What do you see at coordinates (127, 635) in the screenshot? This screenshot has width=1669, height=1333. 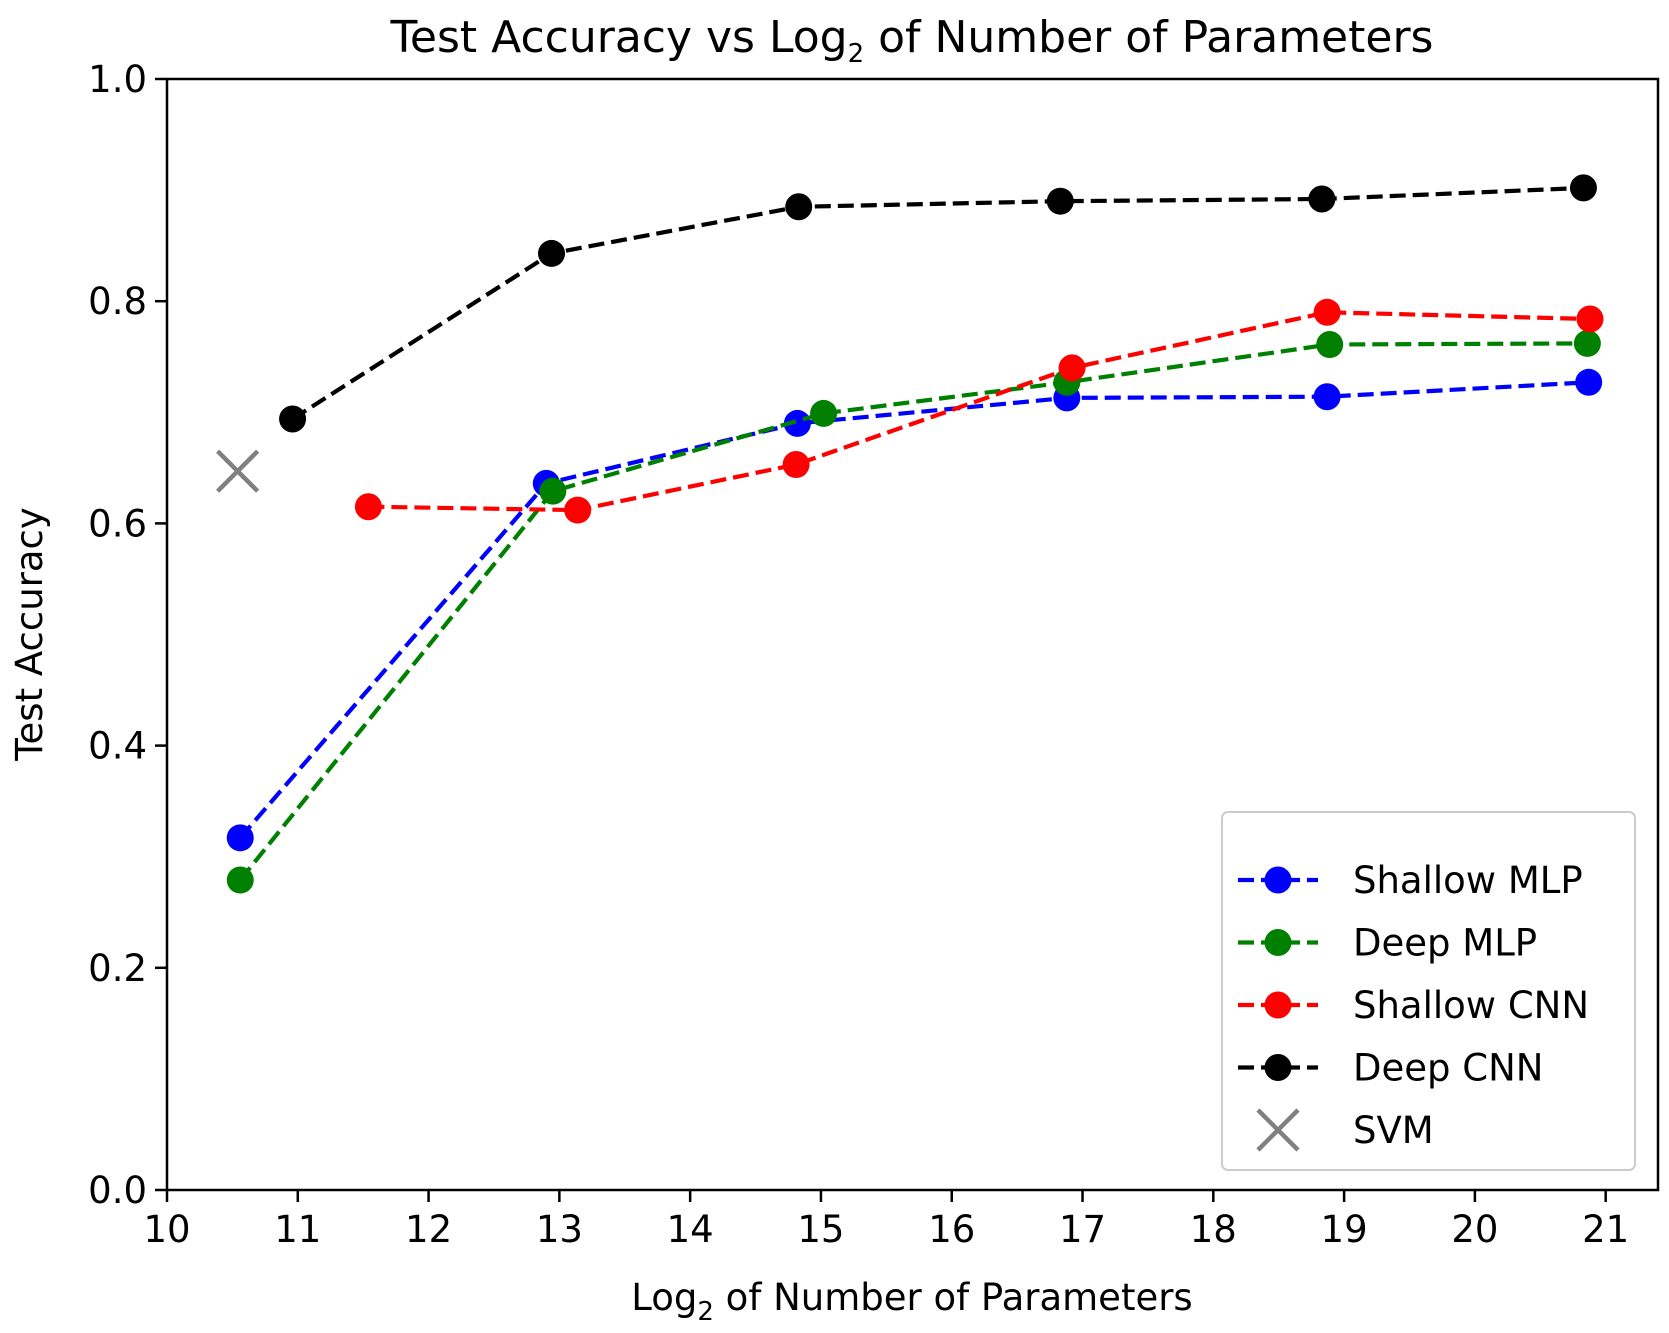 I see `y-axis-ticks: 0.0 0.2 0.4 0.6 0.8 1.0` at bounding box center [127, 635].